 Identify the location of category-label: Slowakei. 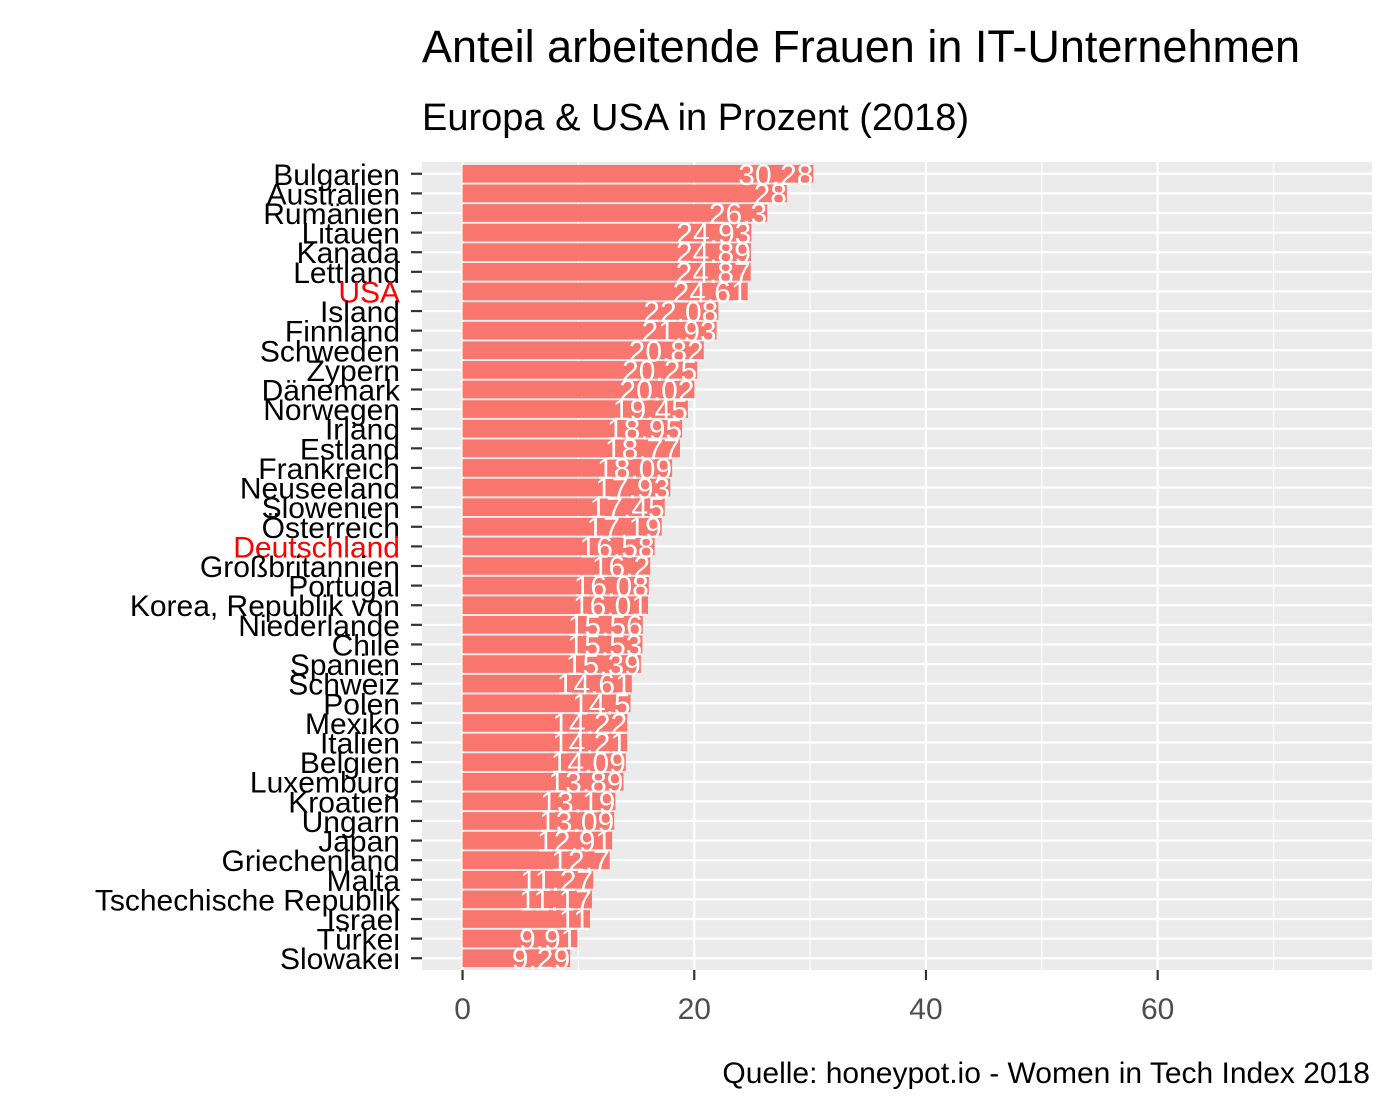
(340, 959).